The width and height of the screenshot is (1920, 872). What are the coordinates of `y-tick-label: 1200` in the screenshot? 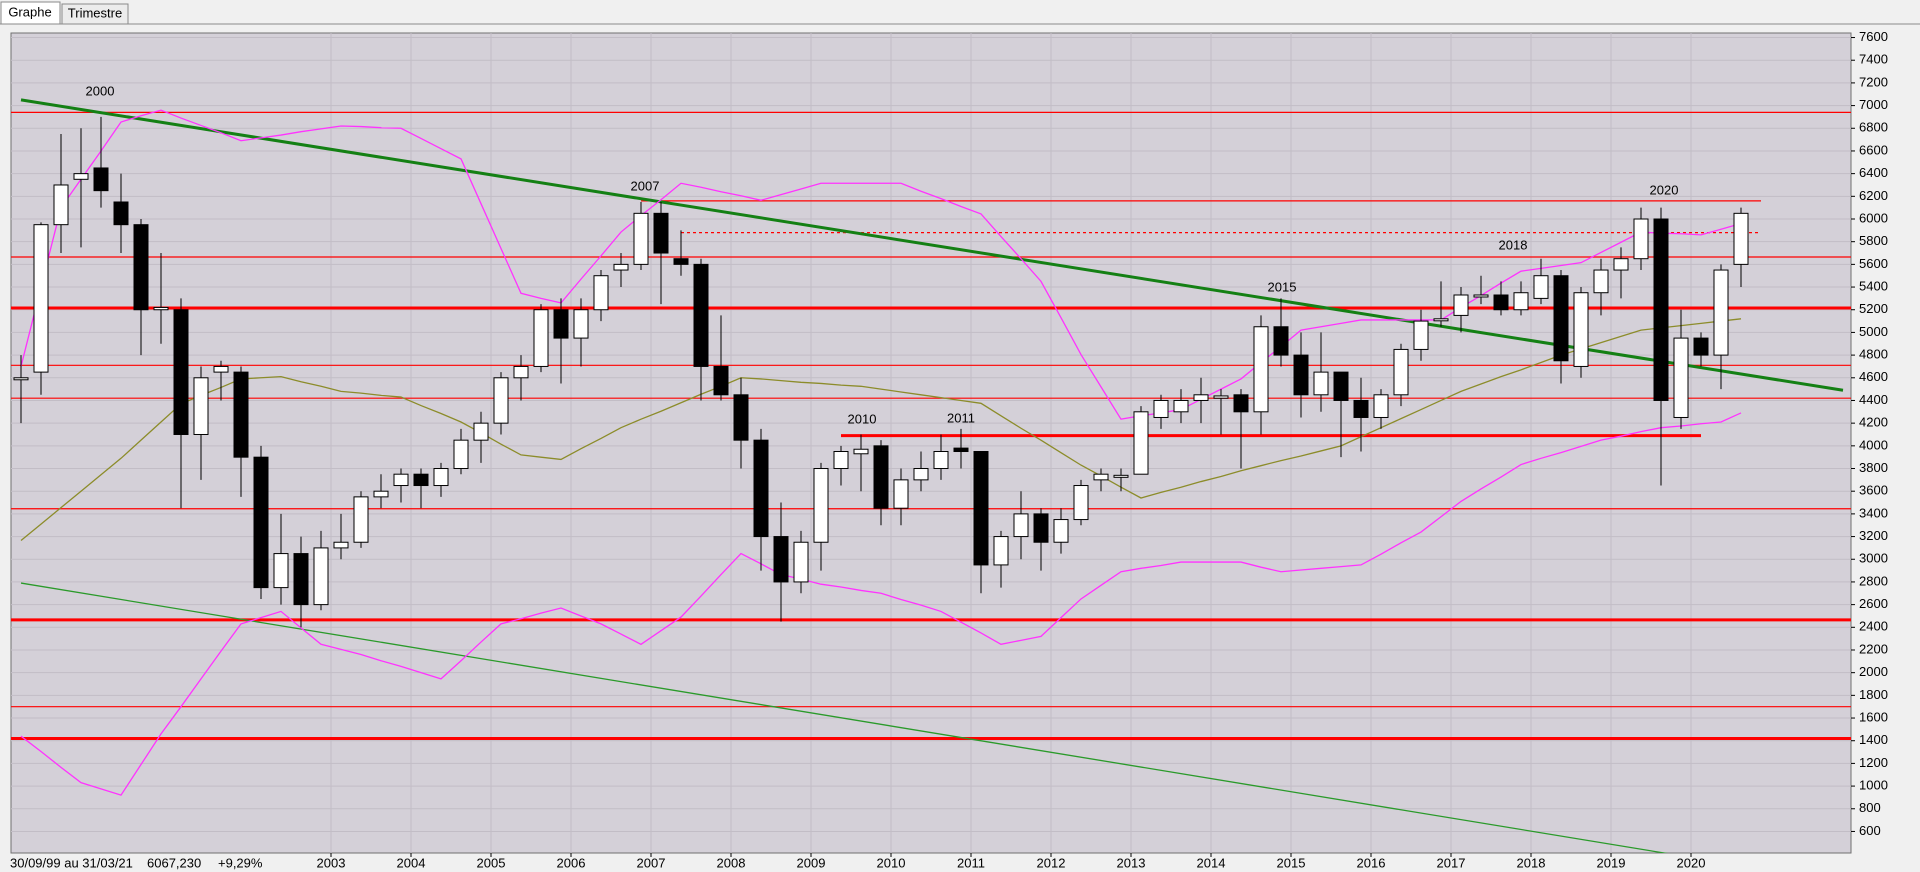 It's located at (1873, 762).